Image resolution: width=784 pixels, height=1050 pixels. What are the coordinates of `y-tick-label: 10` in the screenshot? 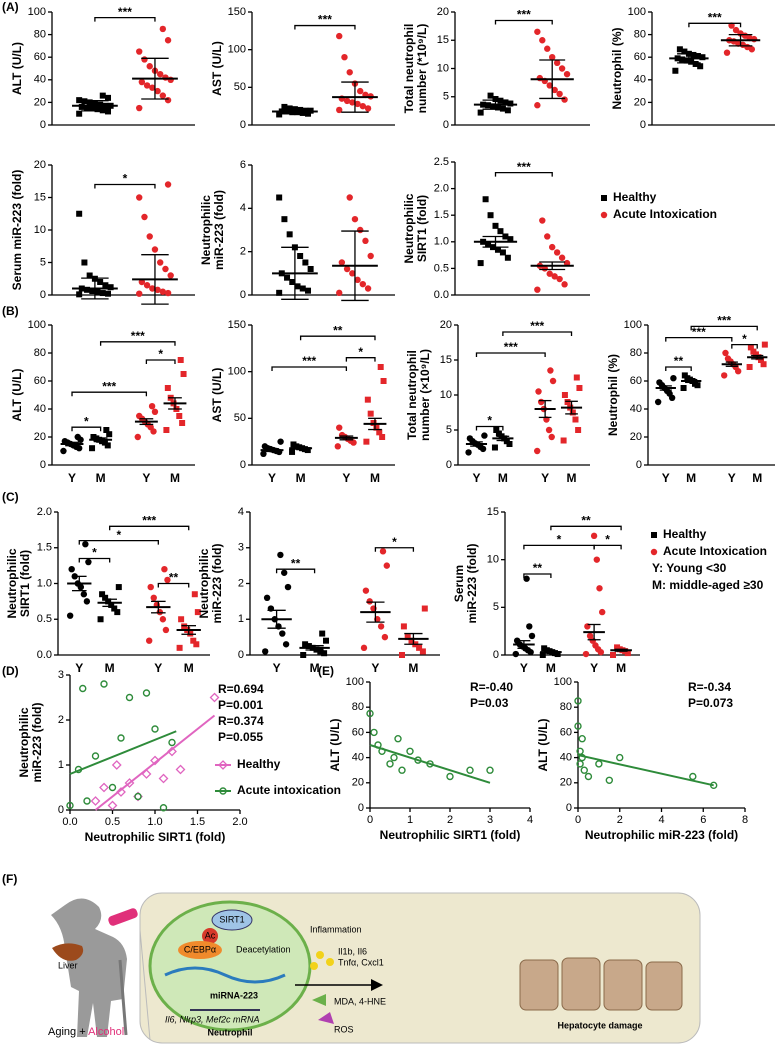 It's located at (40, 230).